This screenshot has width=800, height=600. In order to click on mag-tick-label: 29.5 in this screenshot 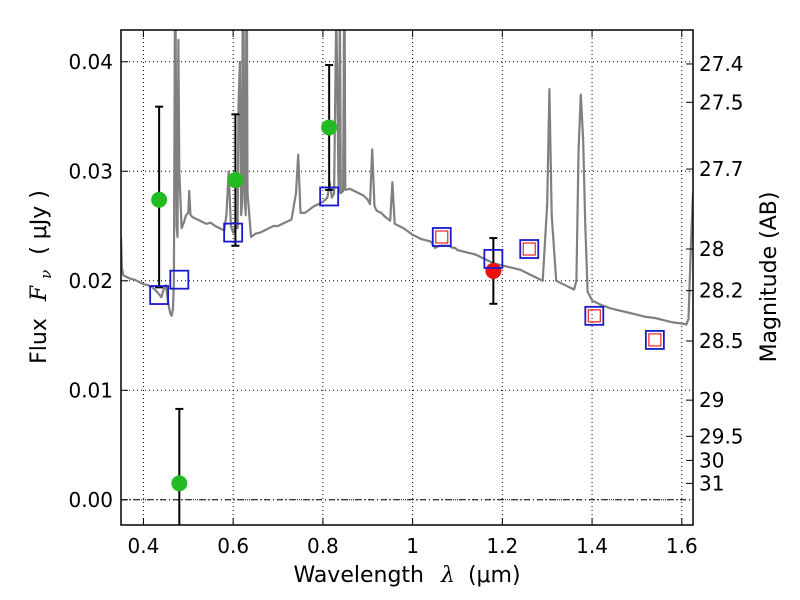, I will do `click(721, 436)`.